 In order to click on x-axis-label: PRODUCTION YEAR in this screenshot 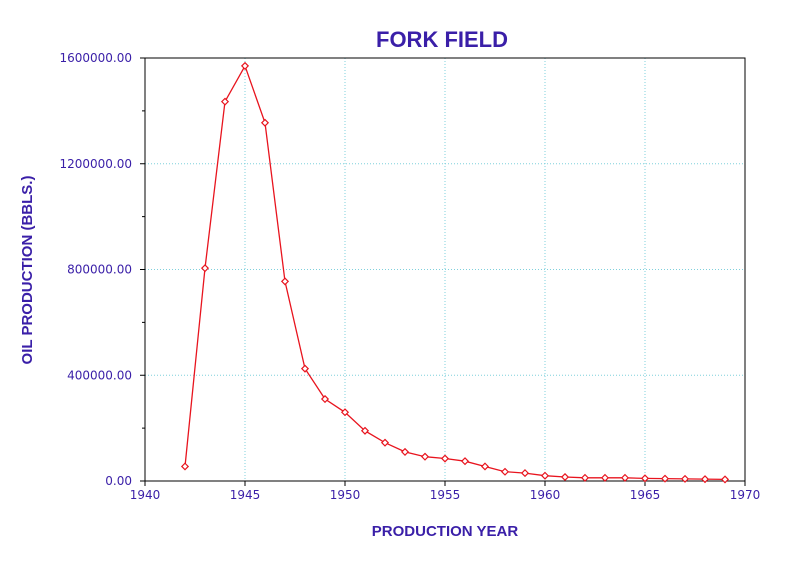, I will do `click(445, 531)`.